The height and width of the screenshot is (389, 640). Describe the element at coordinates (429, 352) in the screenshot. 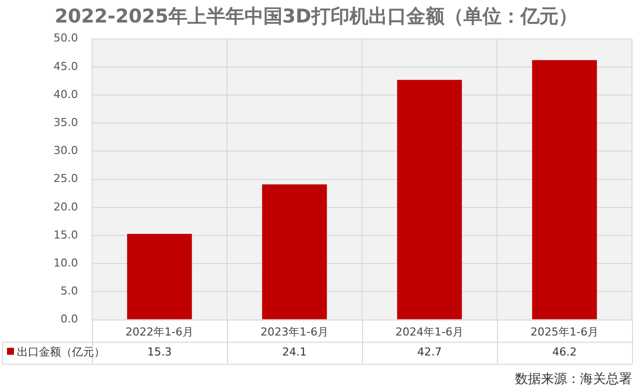

I see `data-label: 42.7` at that location.